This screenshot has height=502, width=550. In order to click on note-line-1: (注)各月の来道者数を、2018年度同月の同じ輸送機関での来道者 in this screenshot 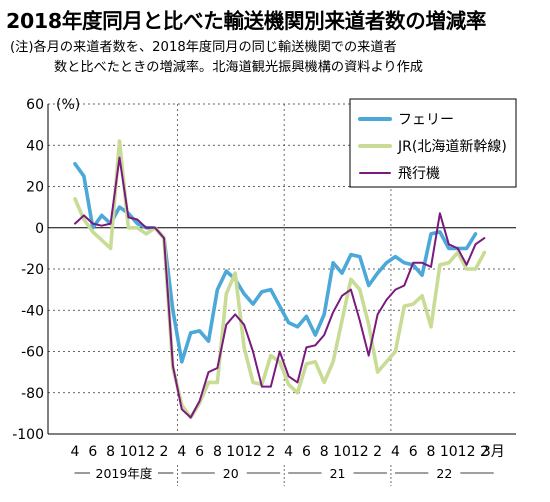, I will do `click(203, 47)`.